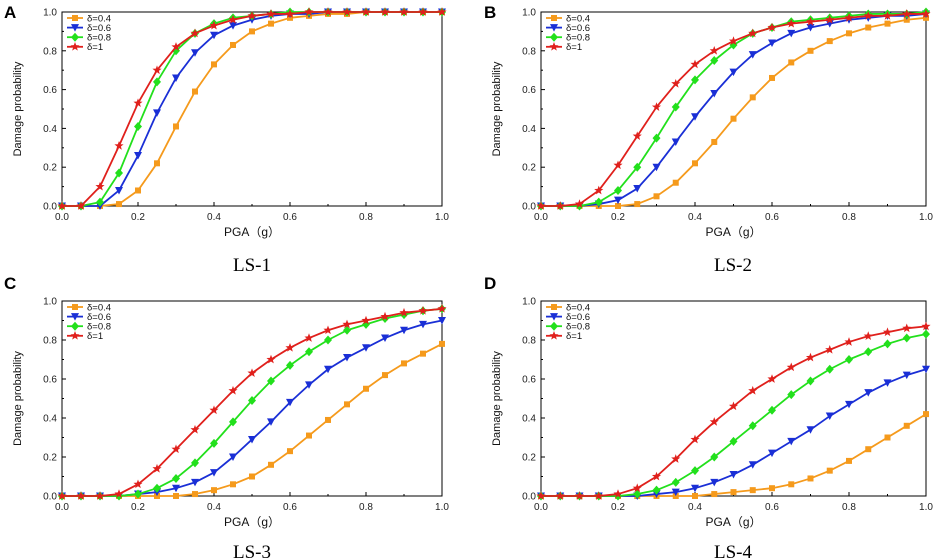  Describe the element at coordinates (849, 217) in the screenshot. I see `x-tick-label: 0.8` at that location.